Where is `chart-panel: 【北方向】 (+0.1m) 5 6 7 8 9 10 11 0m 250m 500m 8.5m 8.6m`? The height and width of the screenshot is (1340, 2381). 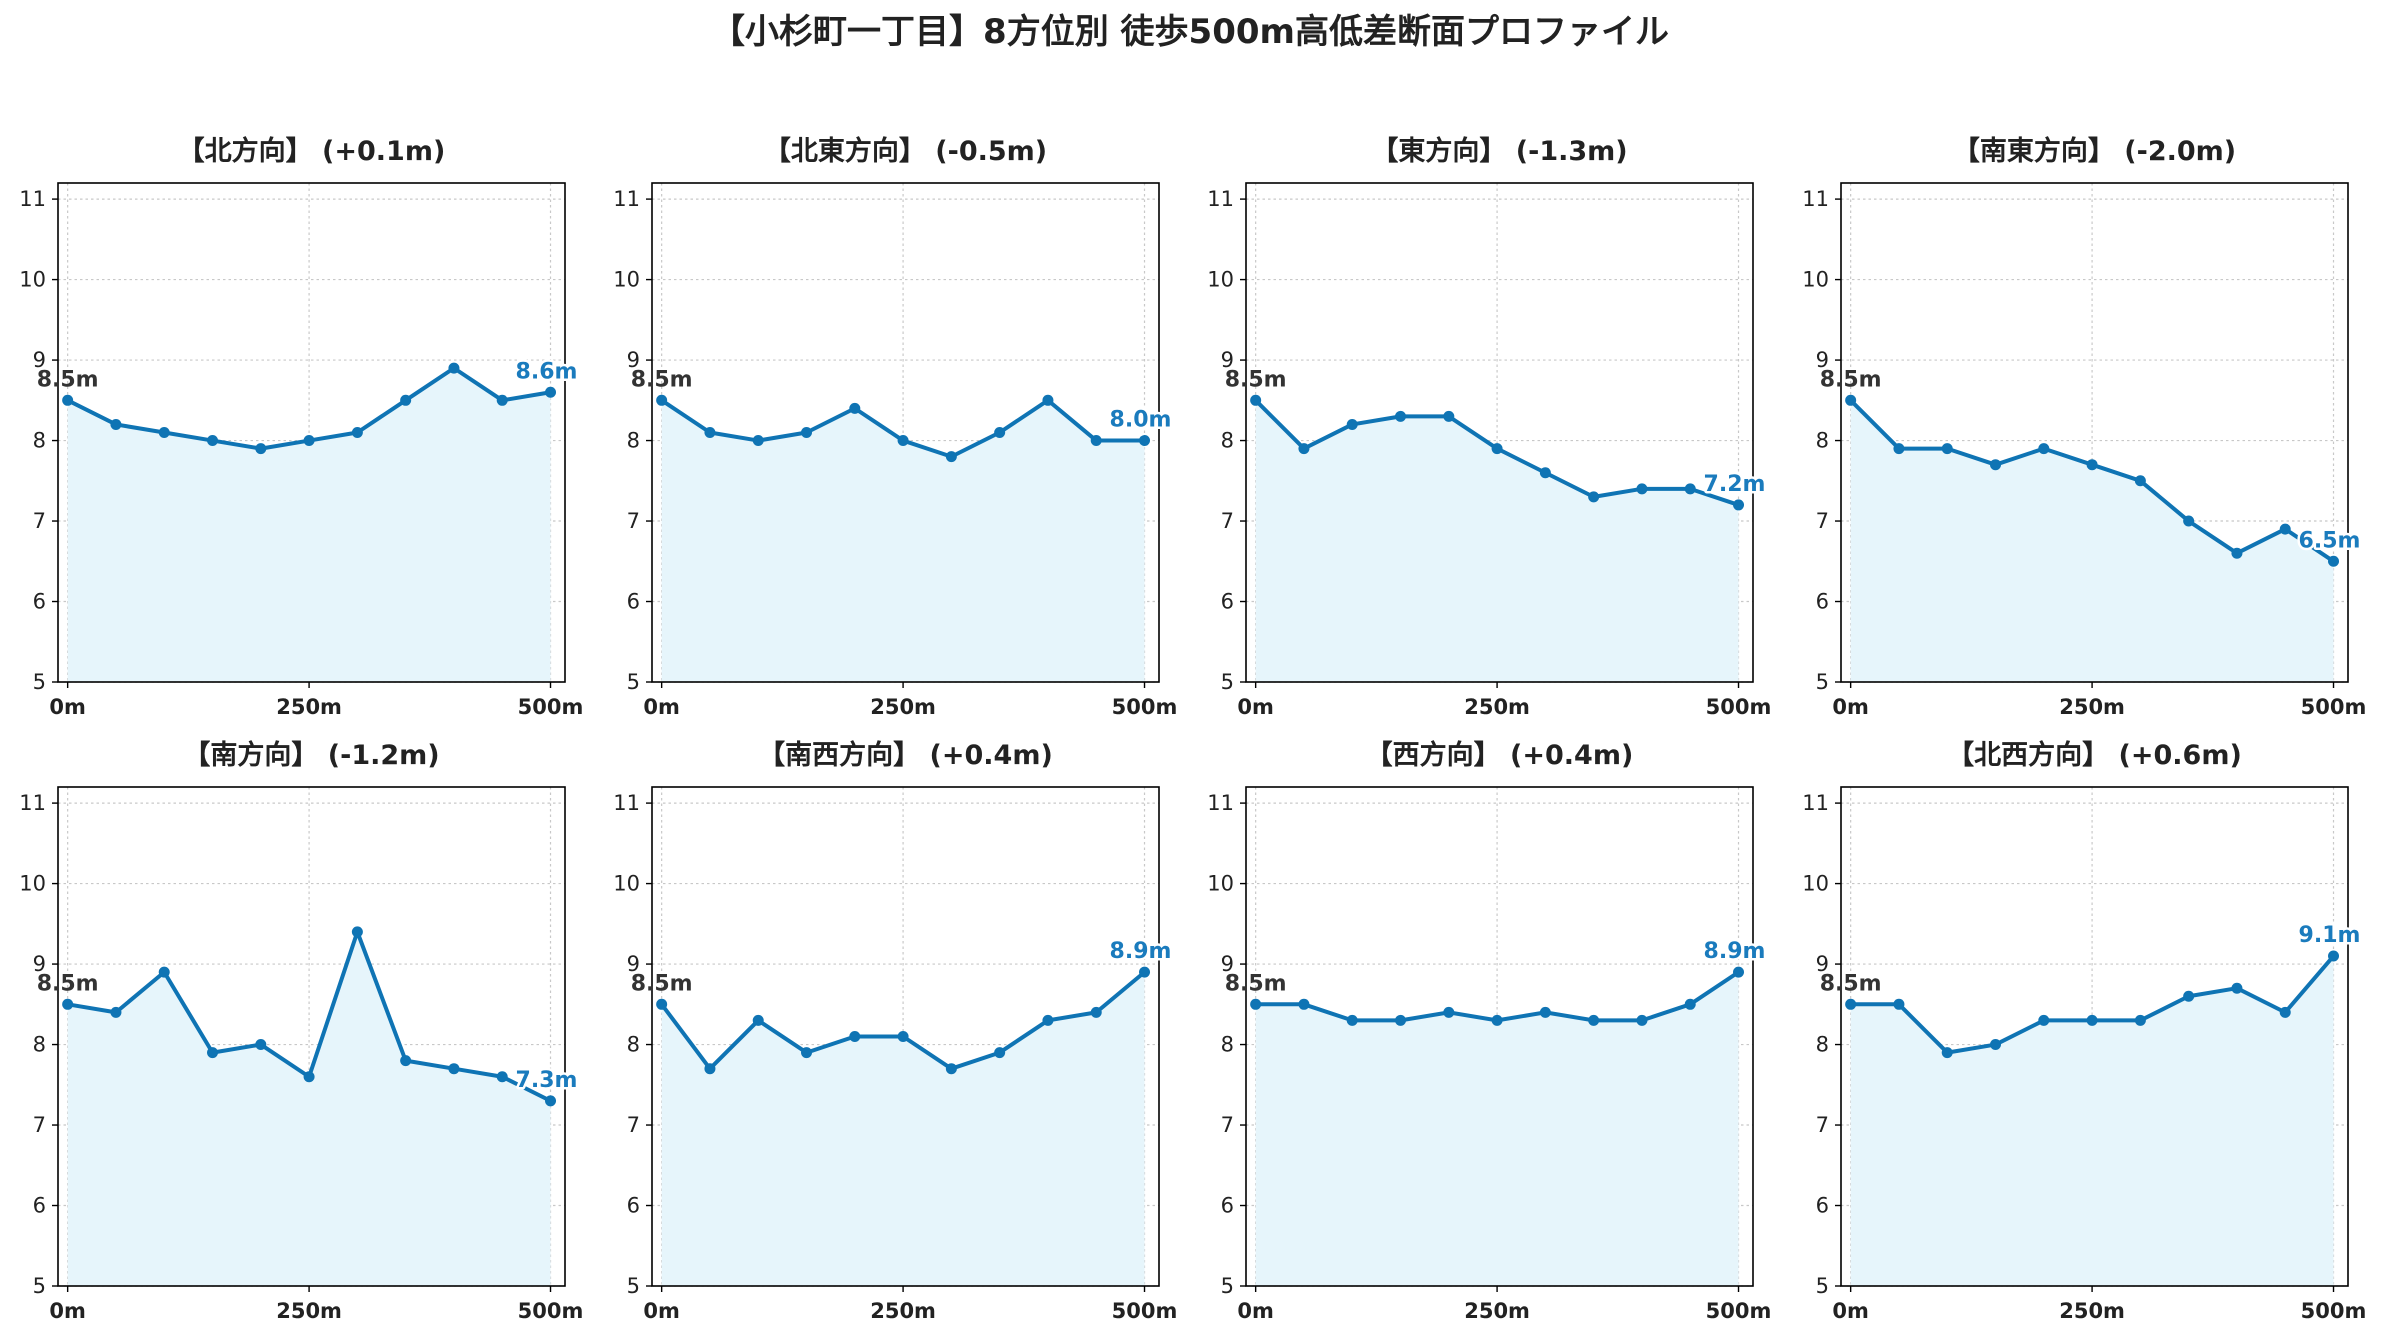 chart-panel: 【北方向】 (+0.1m) 5 6 7 8 9 10 11 0m 250m 500m 8.5m 8.6m is located at coordinates (301, 427).